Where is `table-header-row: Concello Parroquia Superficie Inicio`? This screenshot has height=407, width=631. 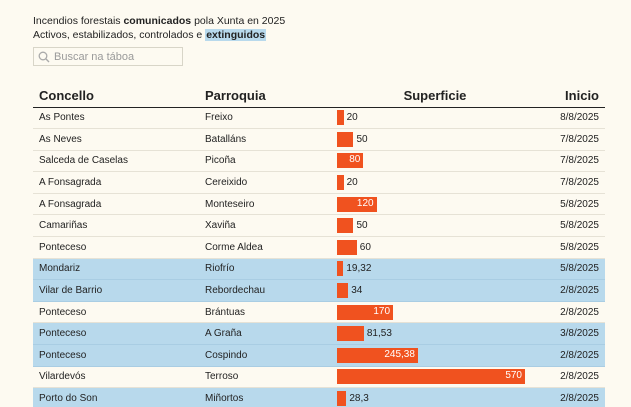 table-header-row: Concello Parroquia Superficie Inicio is located at coordinates (319, 96).